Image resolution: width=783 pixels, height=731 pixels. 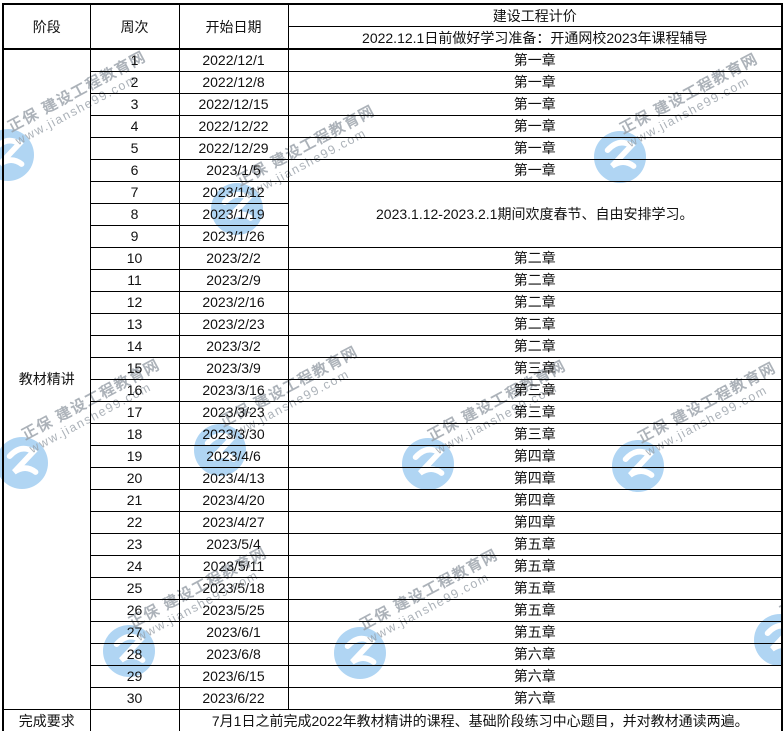 What do you see at coordinates (393, 82) in the screenshot?
I see `table-row: 2 2022/12/8 第一章` at bounding box center [393, 82].